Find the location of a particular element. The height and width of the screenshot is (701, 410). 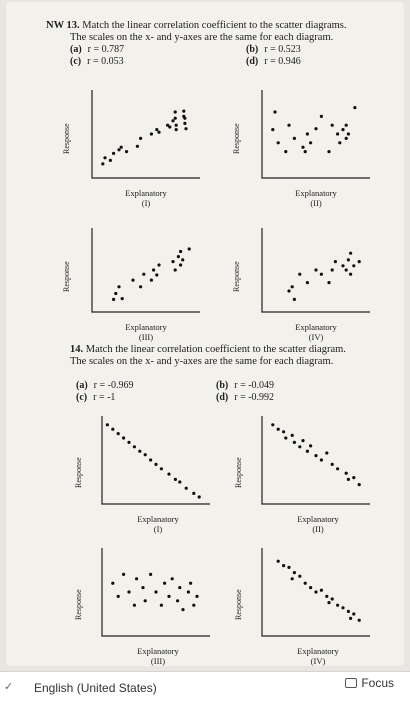

q14-III-svg is located at coordinates (155, 592).